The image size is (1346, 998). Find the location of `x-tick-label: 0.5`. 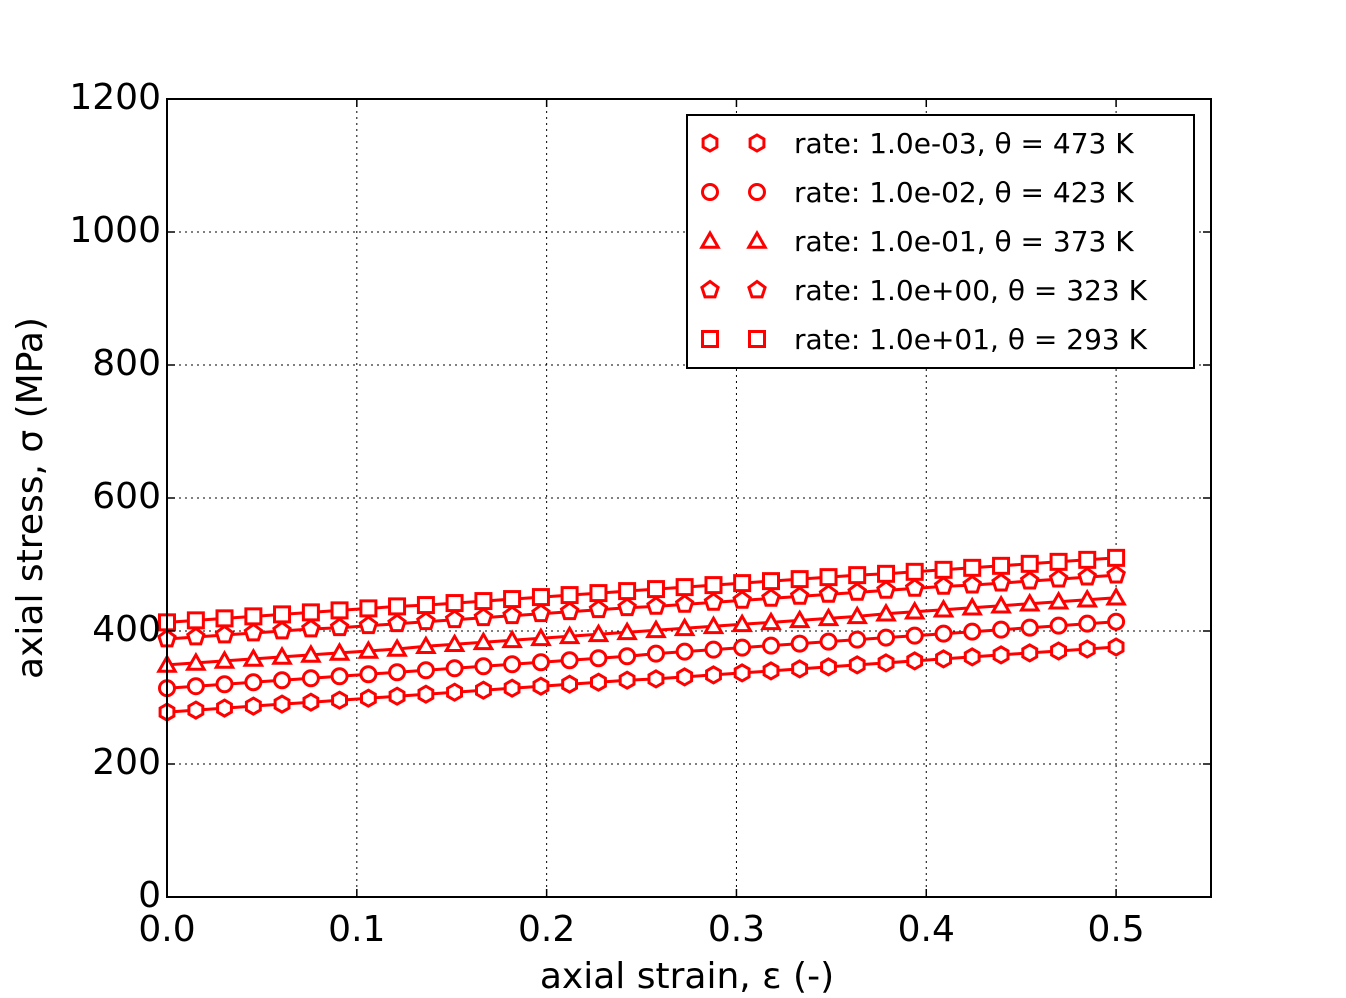

x-tick-label: 0.5 is located at coordinates (1115, 929).